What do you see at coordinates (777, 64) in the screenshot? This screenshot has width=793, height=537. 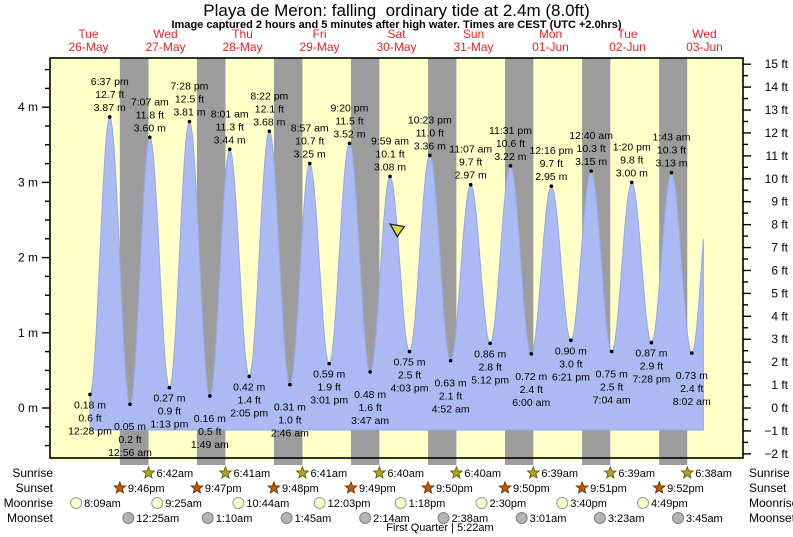 I see `ft-axis-label: 15 ft` at bounding box center [777, 64].